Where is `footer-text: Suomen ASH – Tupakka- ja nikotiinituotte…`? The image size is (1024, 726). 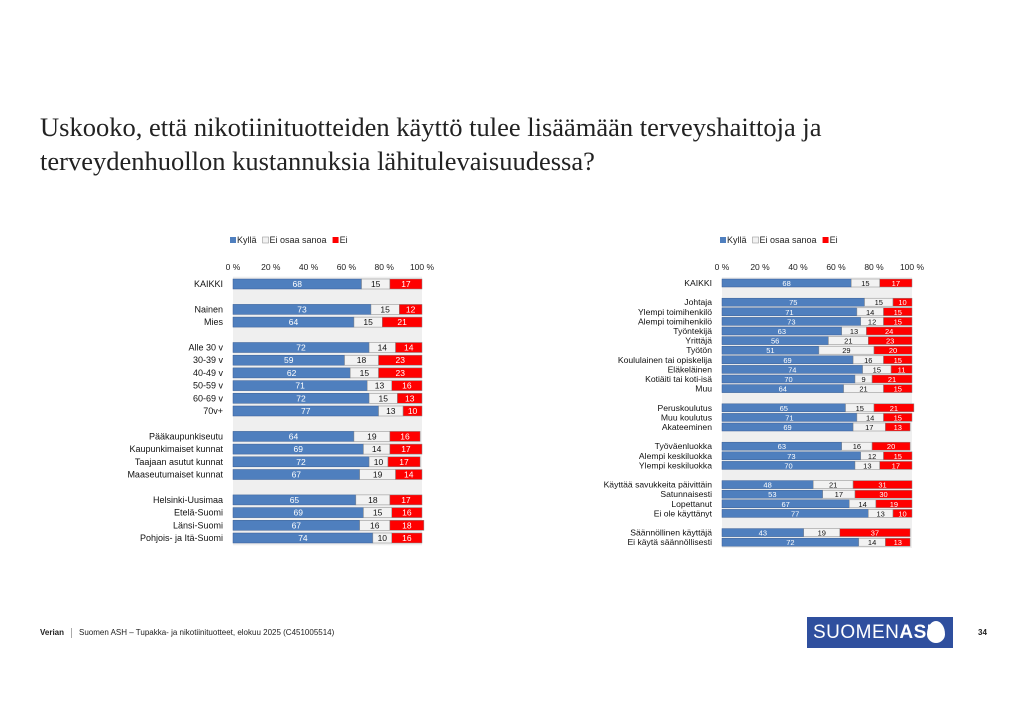 footer-text: Suomen ASH – Tupakka- ja nikotiinituotte… is located at coordinates (207, 633).